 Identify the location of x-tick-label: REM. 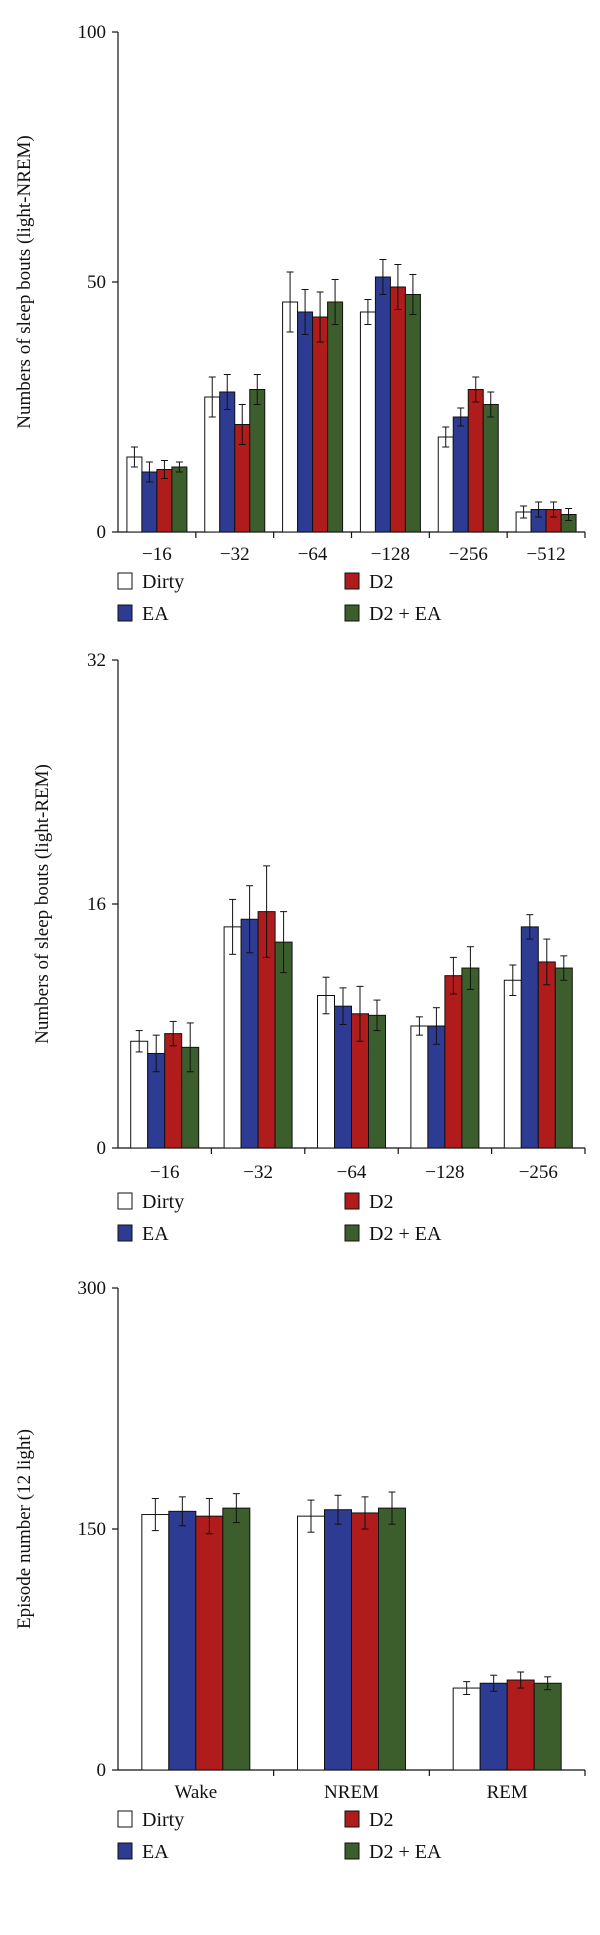
(507, 1792).